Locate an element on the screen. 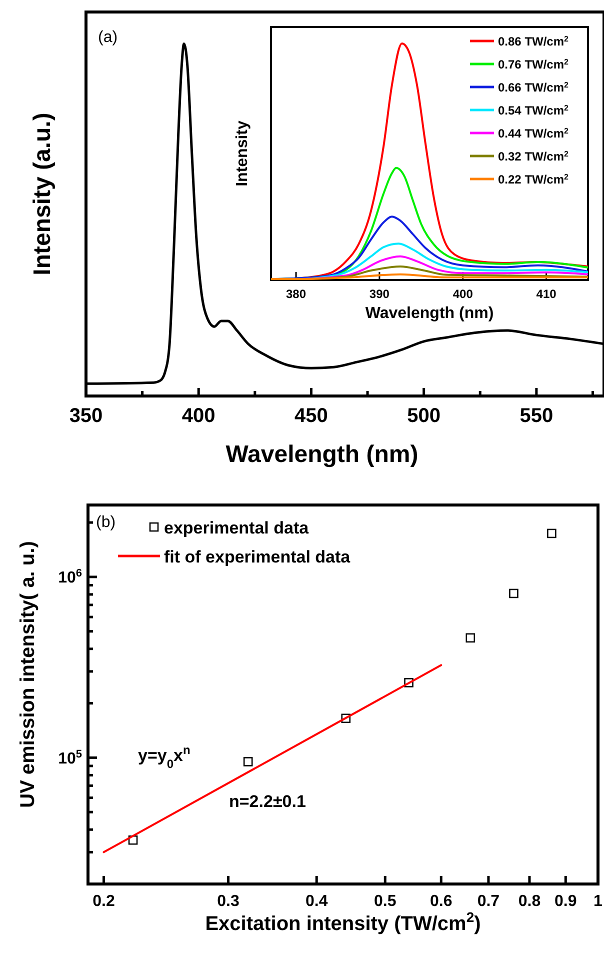  x-tick-label: 0.8 is located at coordinates (529, 901).